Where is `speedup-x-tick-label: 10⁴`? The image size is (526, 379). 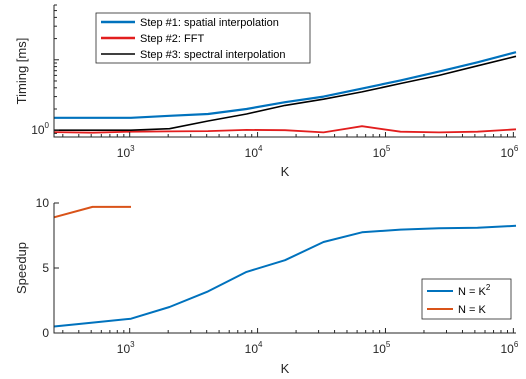 speedup-x-tick-label: 10⁴ is located at coordinates (254, 348).